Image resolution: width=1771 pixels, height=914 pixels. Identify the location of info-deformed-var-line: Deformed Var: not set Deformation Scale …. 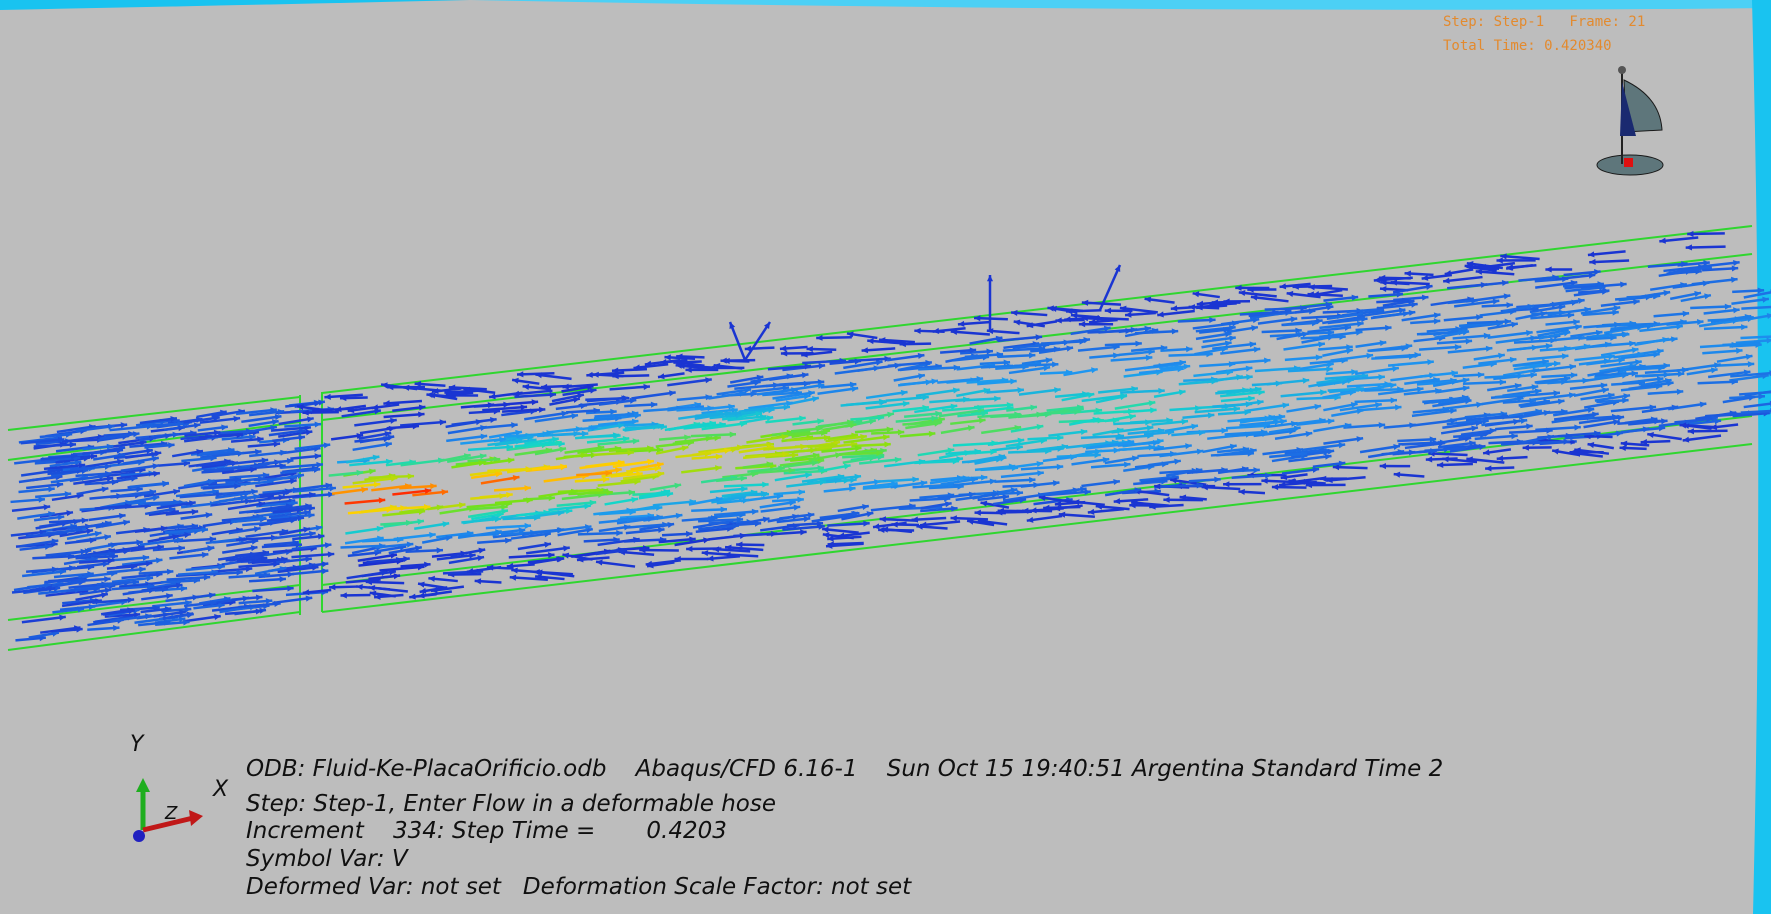
(579, 887).